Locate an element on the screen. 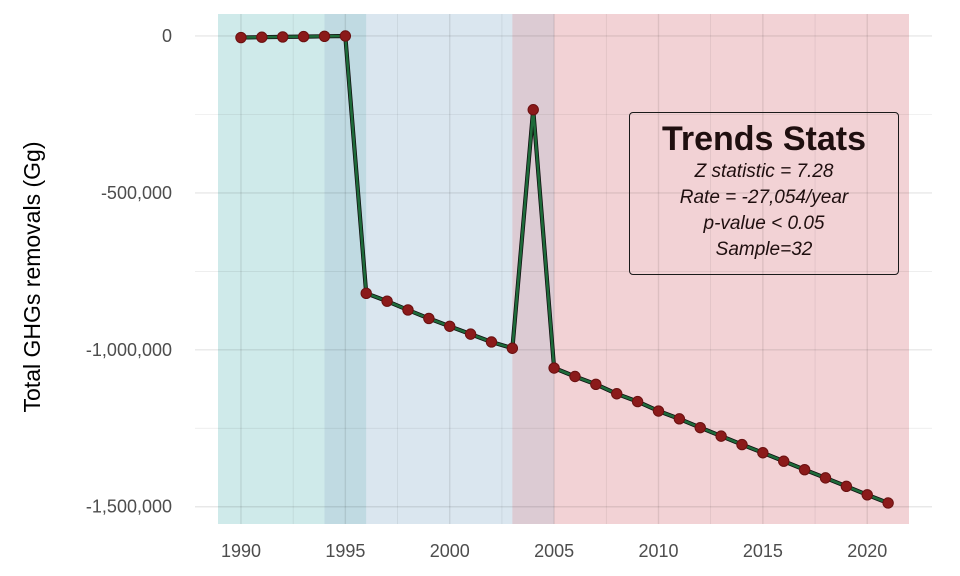  x-tick-label: 2015 is located at coordinates (763, 551).